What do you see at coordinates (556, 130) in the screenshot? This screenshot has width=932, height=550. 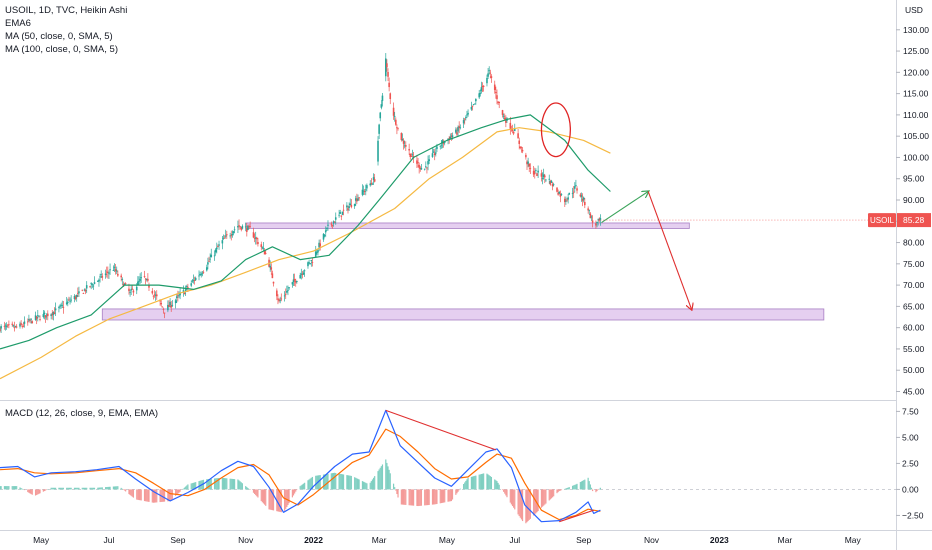 I see `highlight-circle` at bounding box center [556, 130].